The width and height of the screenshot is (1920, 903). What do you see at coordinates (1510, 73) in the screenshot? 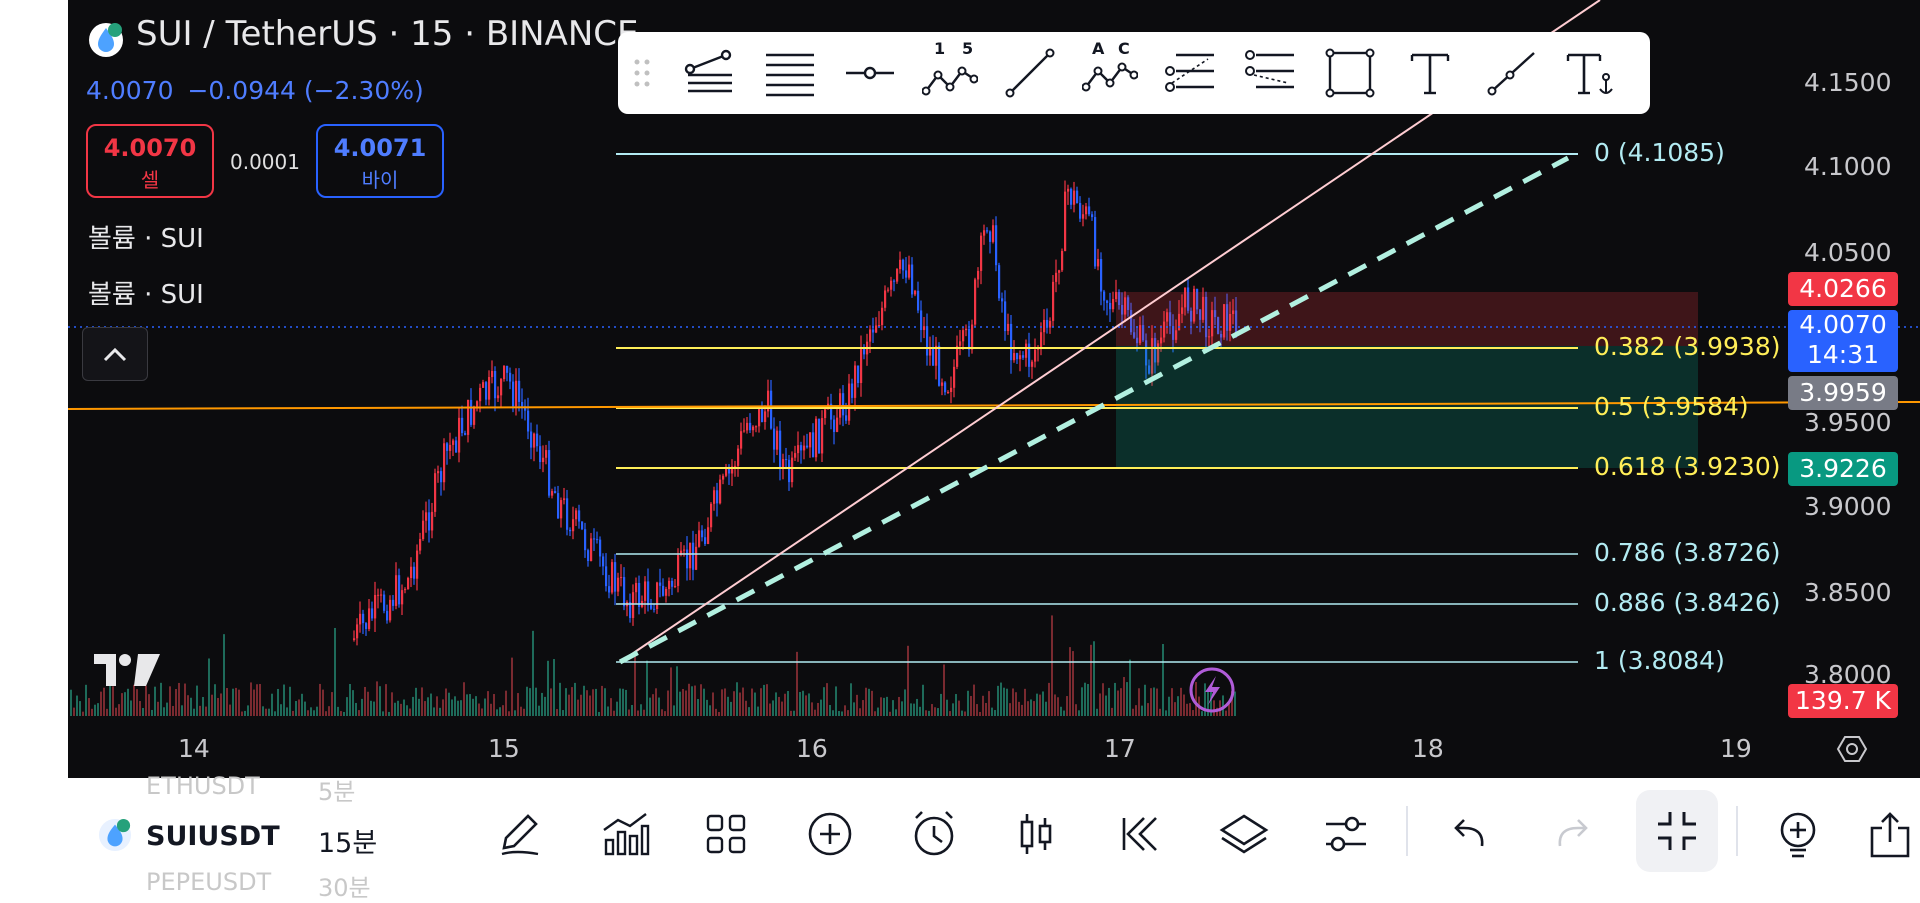
I see `ray-icon` at bounding box center [1510, 73].